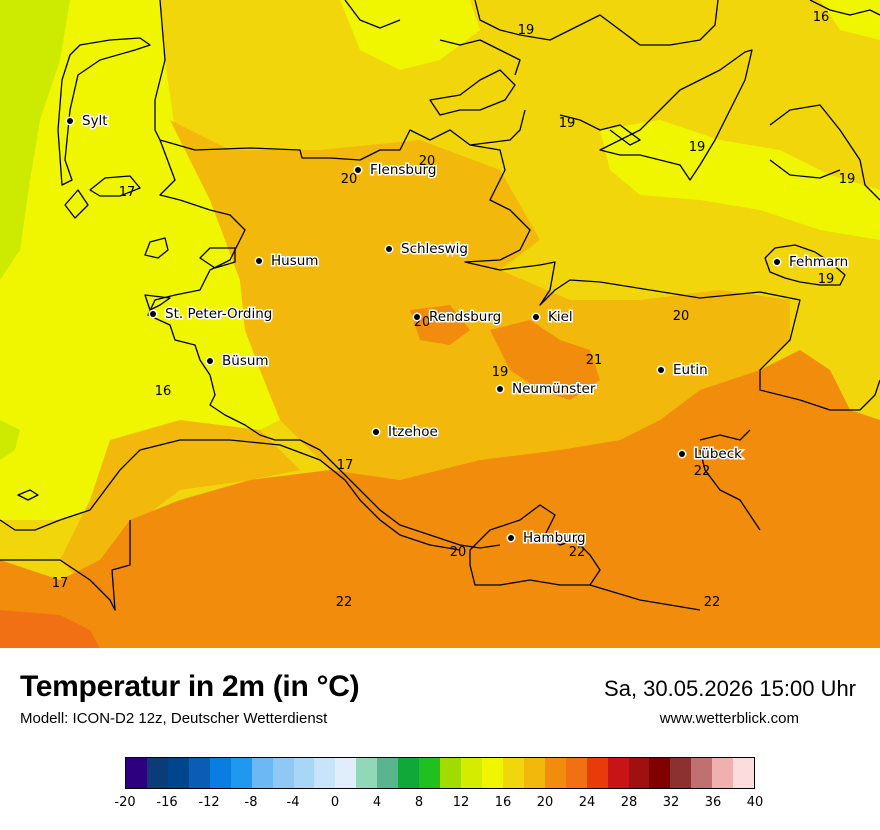 The height and width of the screenshot is (830, 880). I want to click on city-marker-flensburg: Flensburg, so click(395, 170).